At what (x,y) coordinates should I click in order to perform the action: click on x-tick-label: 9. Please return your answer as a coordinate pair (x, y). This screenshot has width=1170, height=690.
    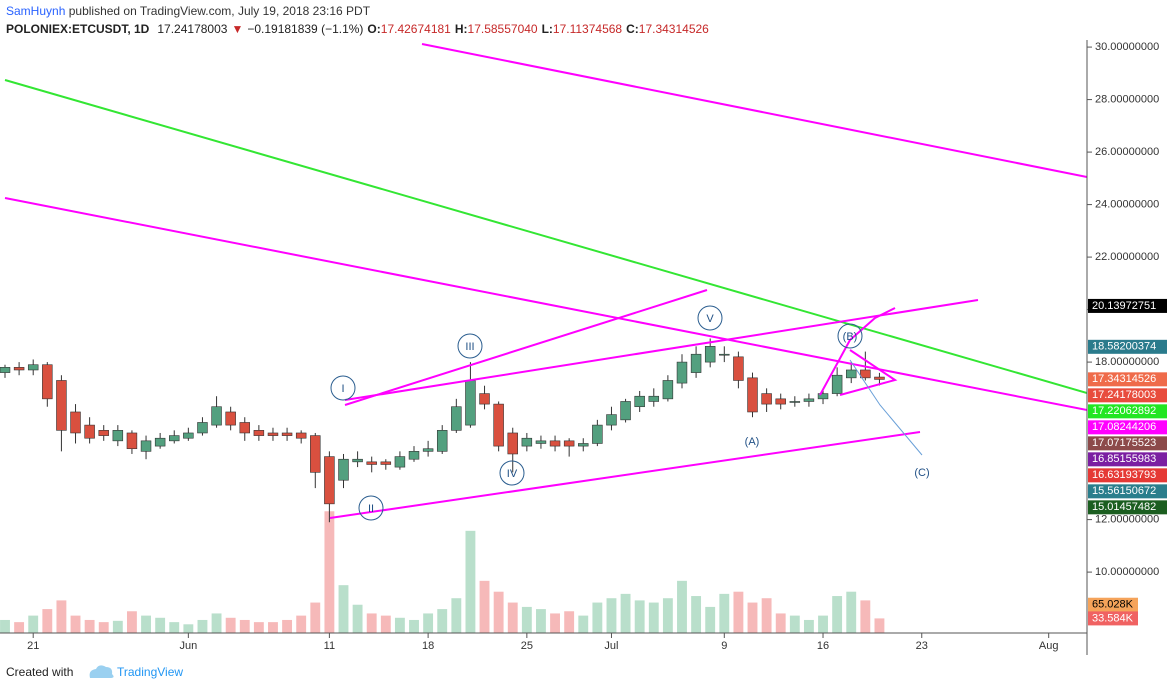
    Looking at the image, I should click on (724, 646).